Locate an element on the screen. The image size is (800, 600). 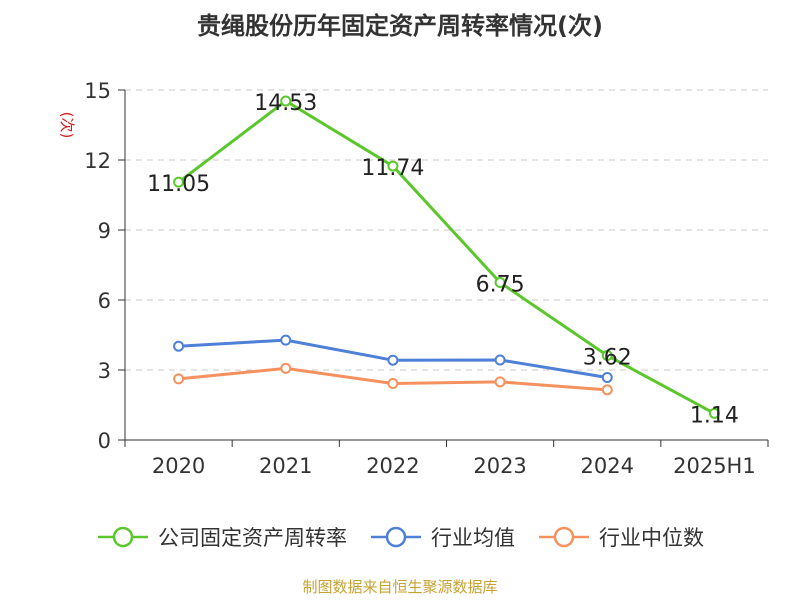
y-tick-label: 12 is located at coordinates (97, 161).